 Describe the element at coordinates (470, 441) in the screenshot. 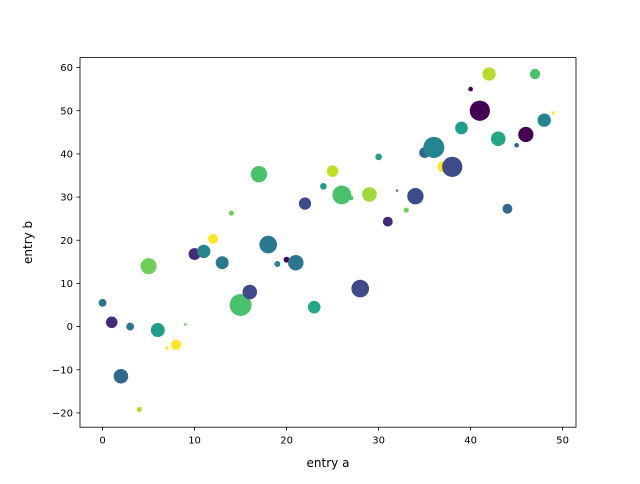

I see `x-tick-label: 40` at that location.